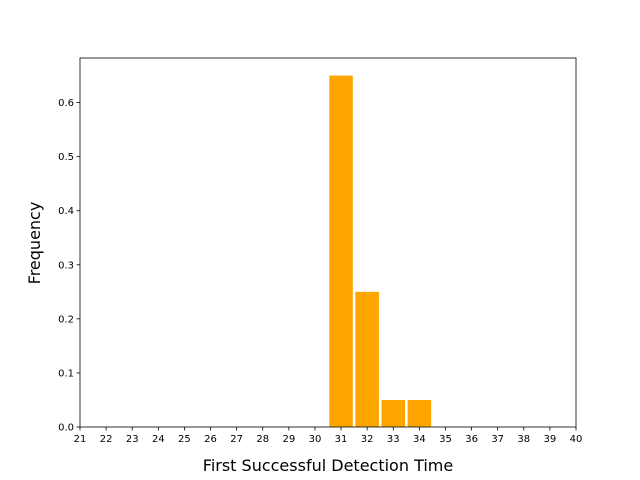 This screenshot has width=640, height=480. Describe the element at coordinates (80, 439) in the screenshot. I see `x-tick-label: 21` at that location.